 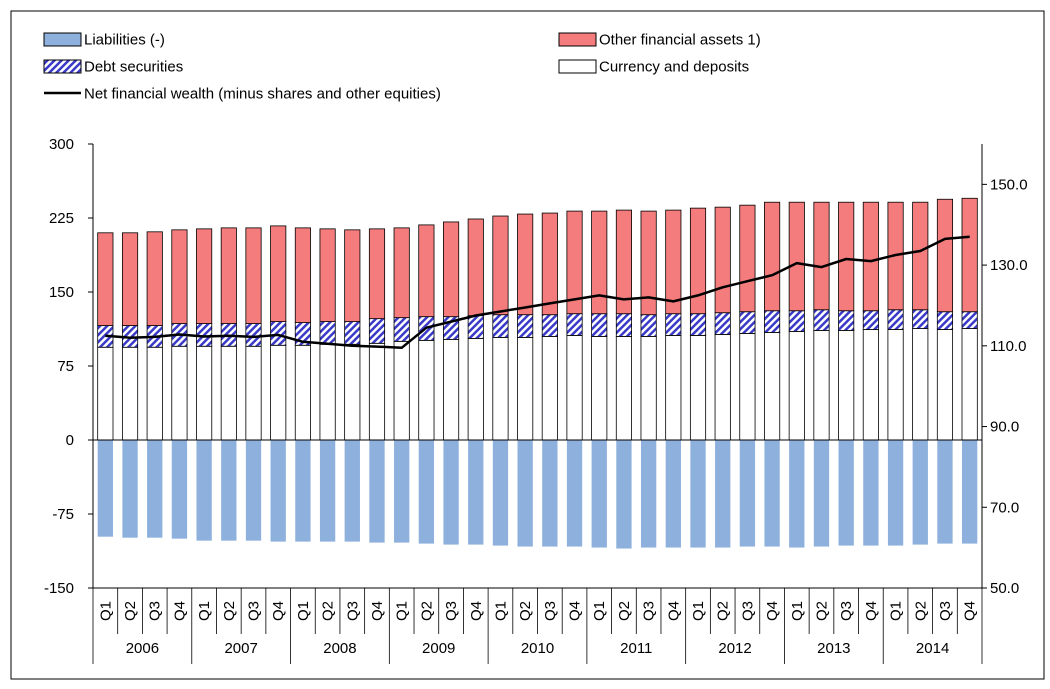 I want to click on y-left-tick-label: 75, so click(x=65, y=366).